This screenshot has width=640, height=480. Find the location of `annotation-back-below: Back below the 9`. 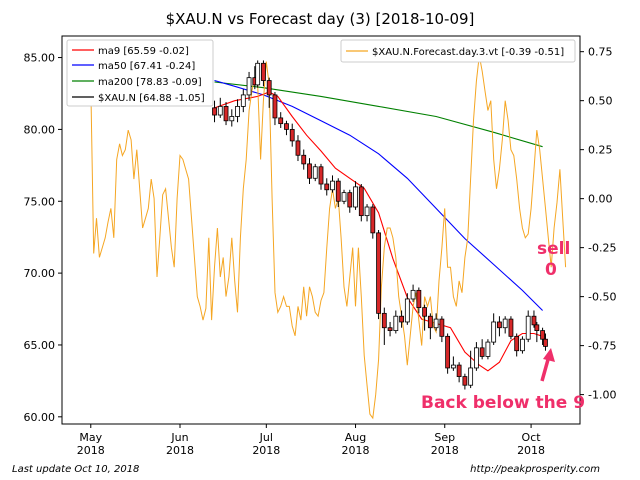

annotation-back-below: Back below the 9 is located at coordinates (503, 403).